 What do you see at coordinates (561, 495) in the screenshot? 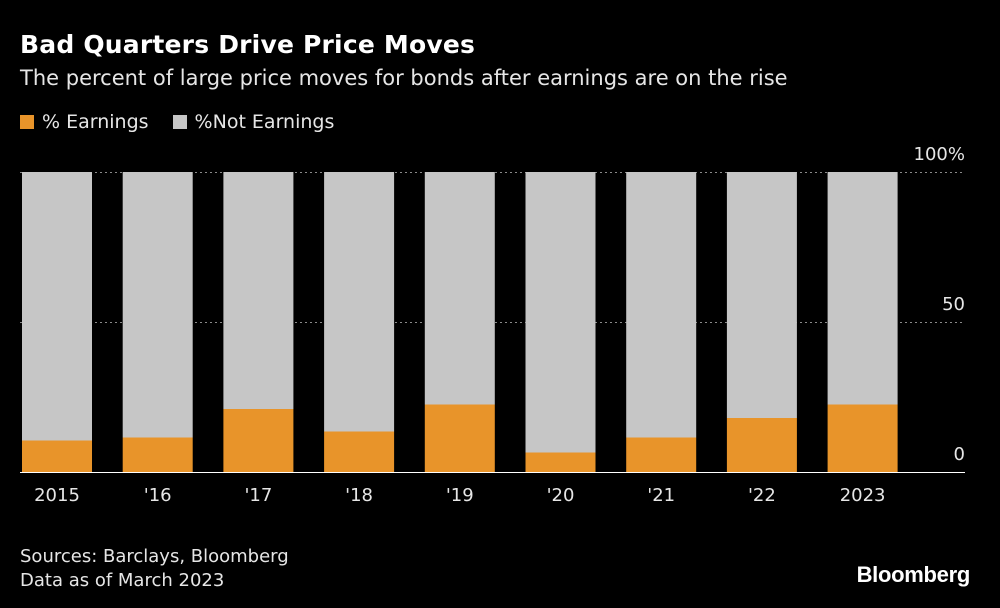
I see `x-tick-label: '20` at bounding box center [561, 495].